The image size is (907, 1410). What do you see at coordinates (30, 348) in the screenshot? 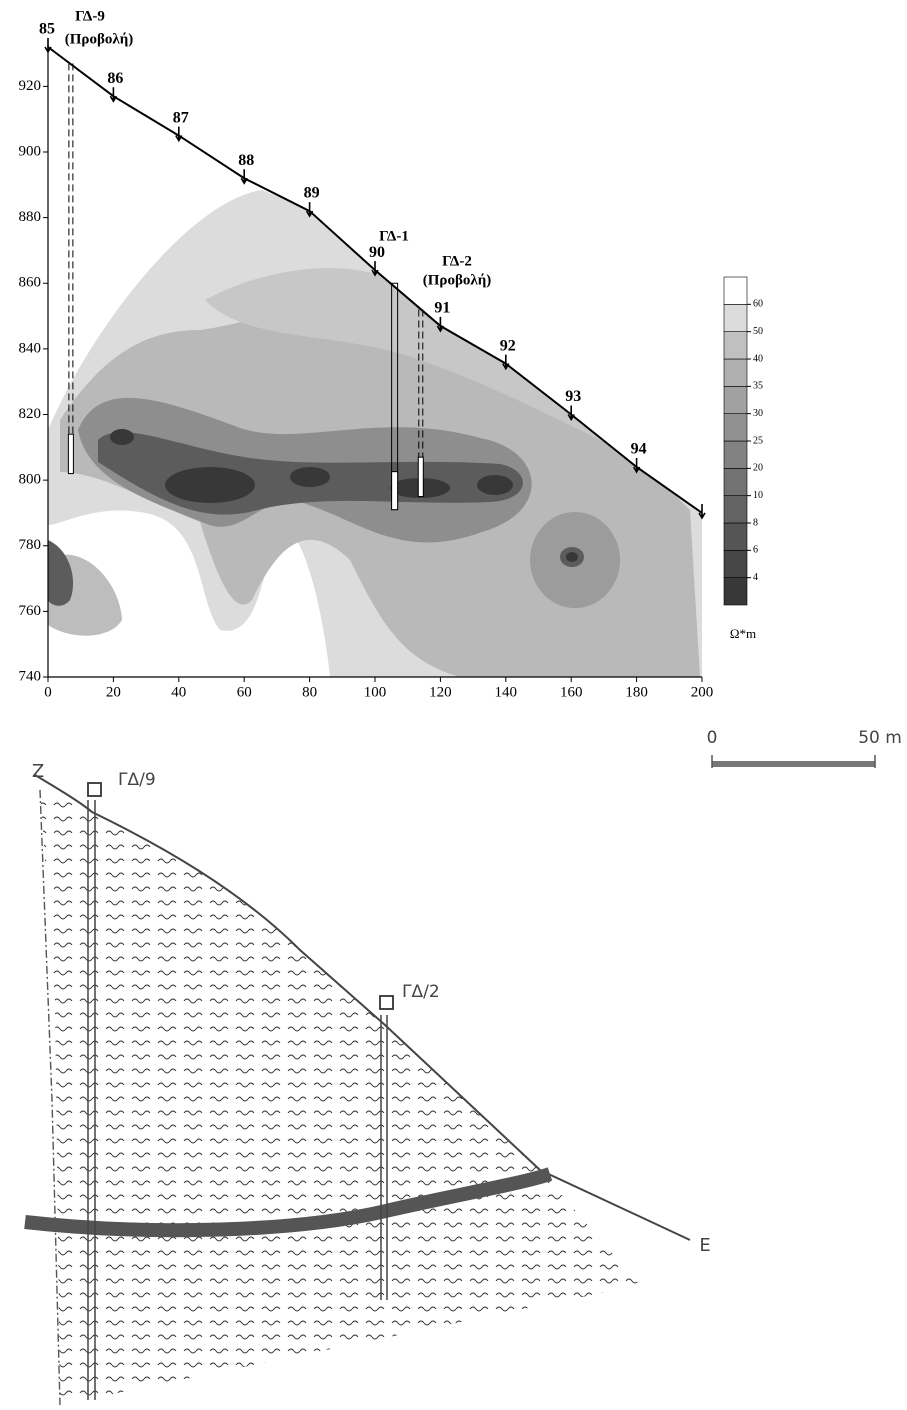
I see `y-tick-label: 840` at bounding box center [30, 348].